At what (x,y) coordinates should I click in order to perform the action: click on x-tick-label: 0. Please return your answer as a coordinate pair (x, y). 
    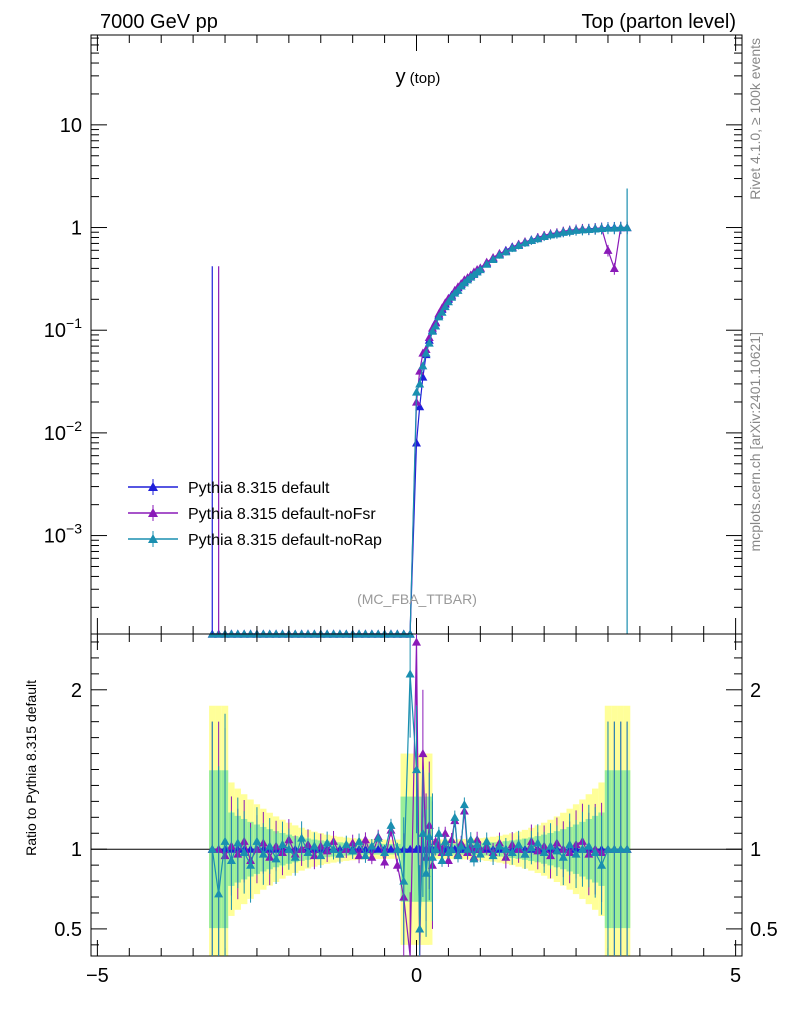
    Looking at the image, I should click on (416, 976).